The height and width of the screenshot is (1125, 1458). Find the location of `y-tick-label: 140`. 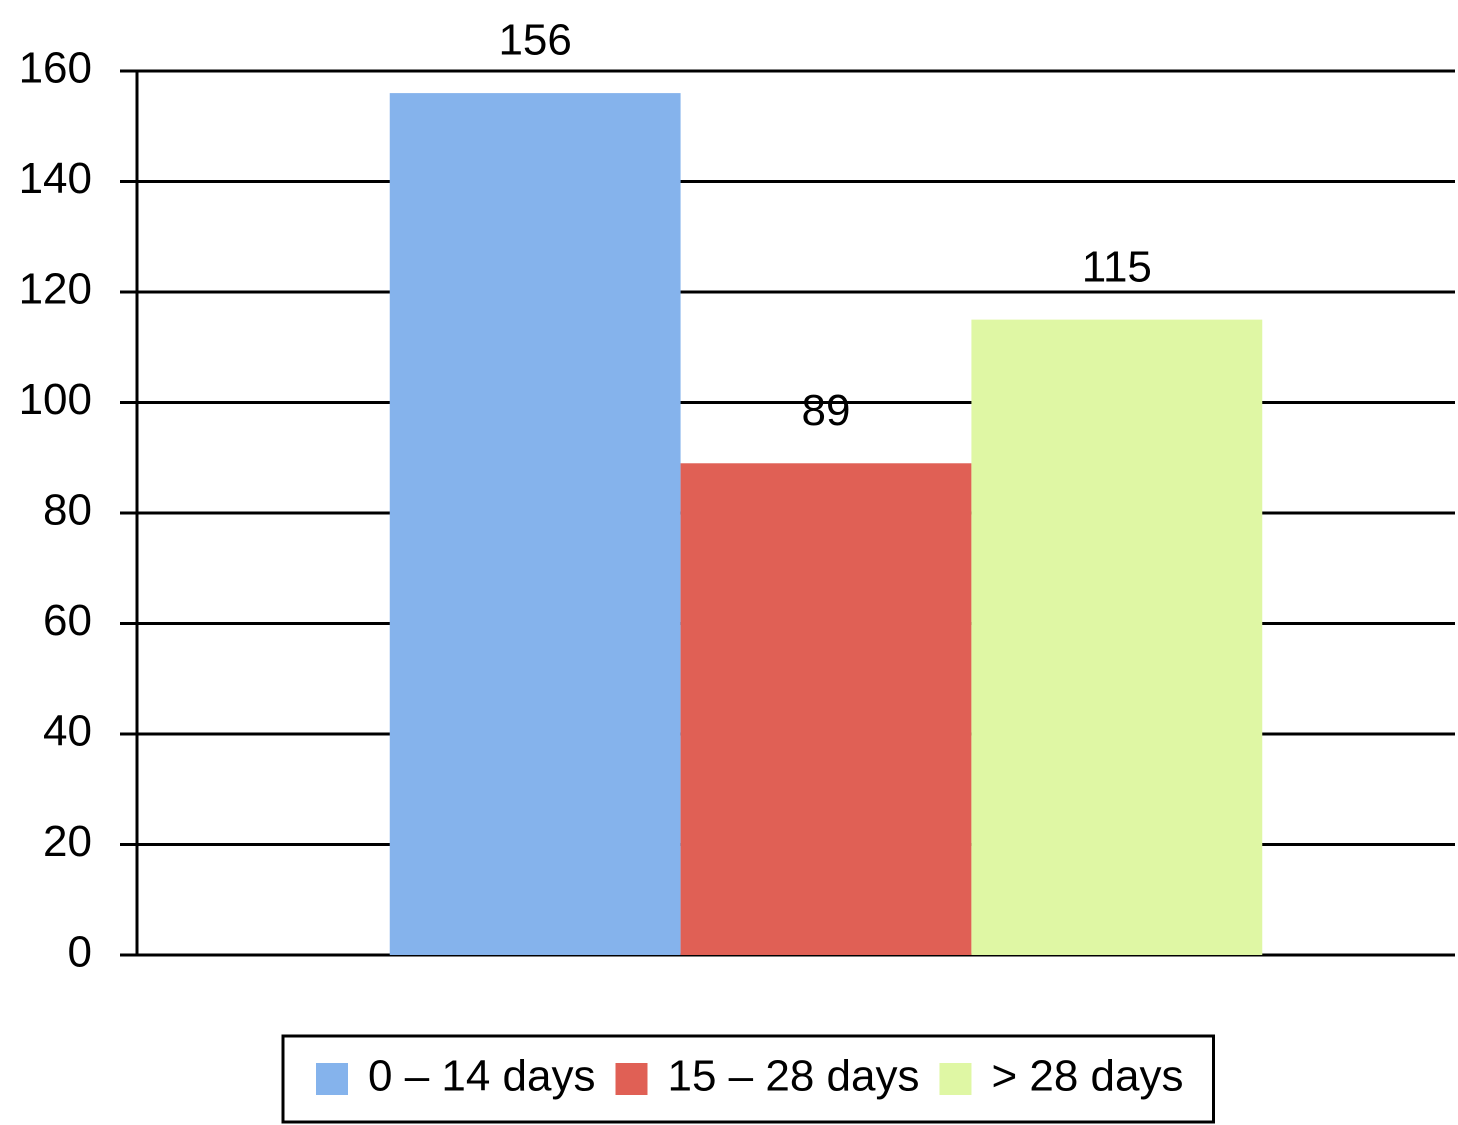

y-tick-label: 140 is located at coordinates (55, 178).